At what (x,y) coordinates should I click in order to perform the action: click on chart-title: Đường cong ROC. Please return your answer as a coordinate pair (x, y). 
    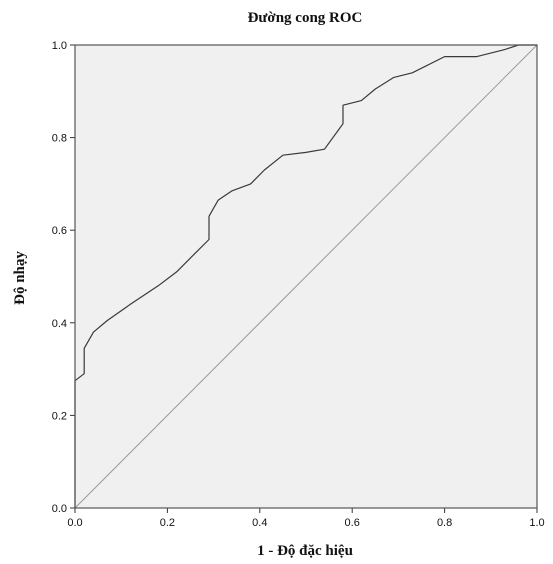
    Looking at the image, I should click on (305, 18).